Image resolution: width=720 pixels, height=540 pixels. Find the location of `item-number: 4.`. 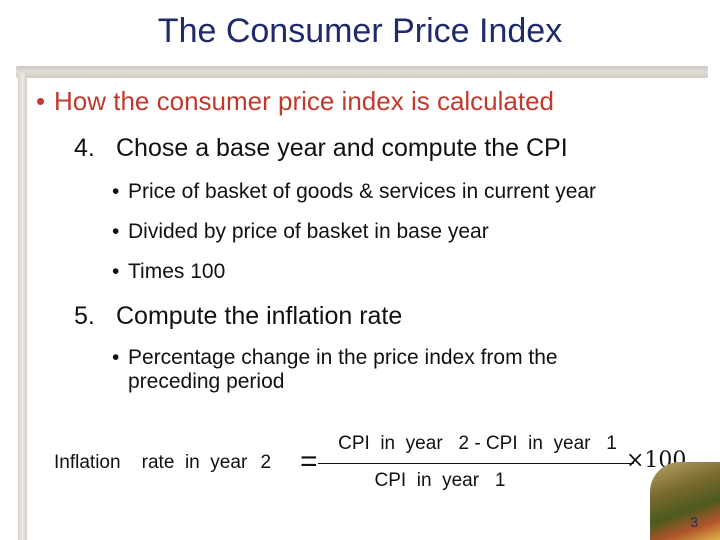

item-number: 4. is located at coordinates (84, 148).